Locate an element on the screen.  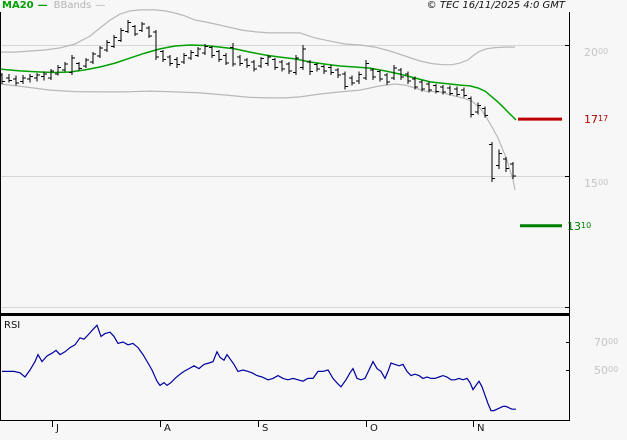
legend-bbands-label: BBands is located at coordinates (72, 5).